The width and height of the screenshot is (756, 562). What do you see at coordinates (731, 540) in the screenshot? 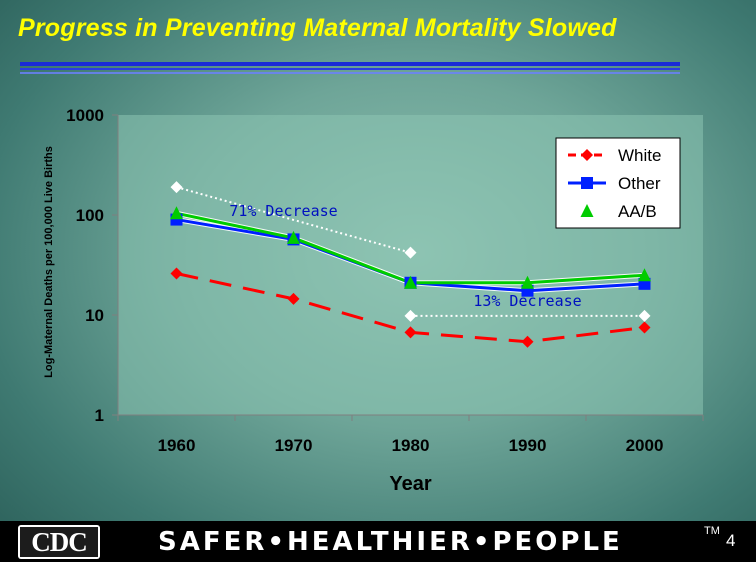
I see `page-number: 4` at bounding box center [731, 540].